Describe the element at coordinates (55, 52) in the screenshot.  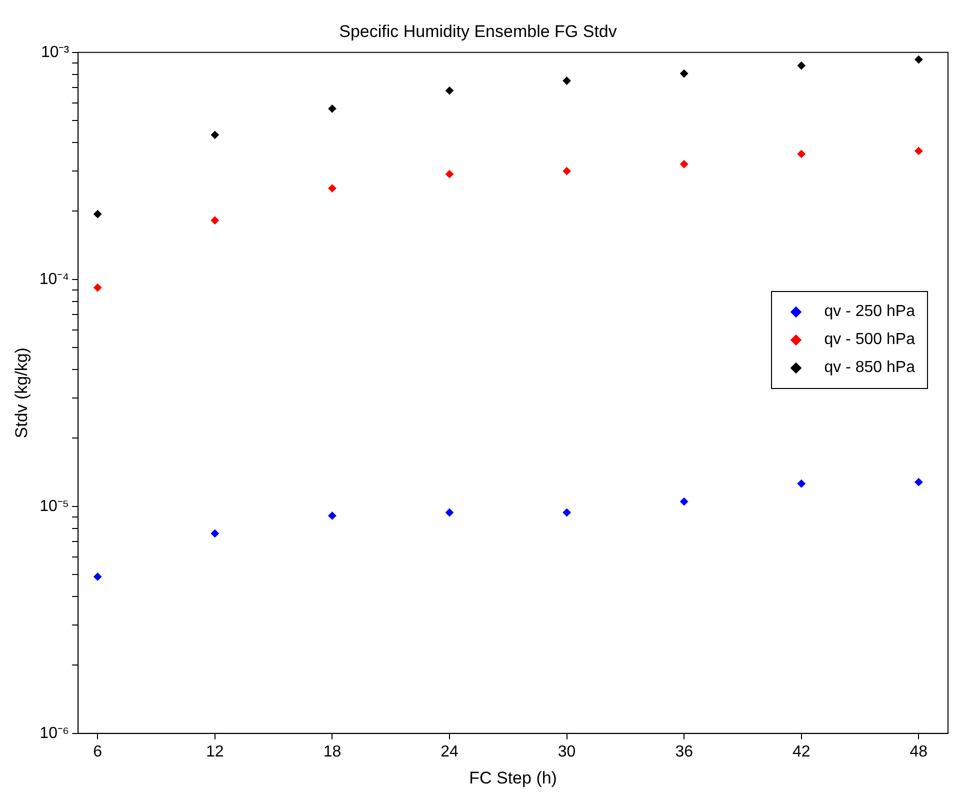
I see `y-tick-label: 10⁻³` at that location.